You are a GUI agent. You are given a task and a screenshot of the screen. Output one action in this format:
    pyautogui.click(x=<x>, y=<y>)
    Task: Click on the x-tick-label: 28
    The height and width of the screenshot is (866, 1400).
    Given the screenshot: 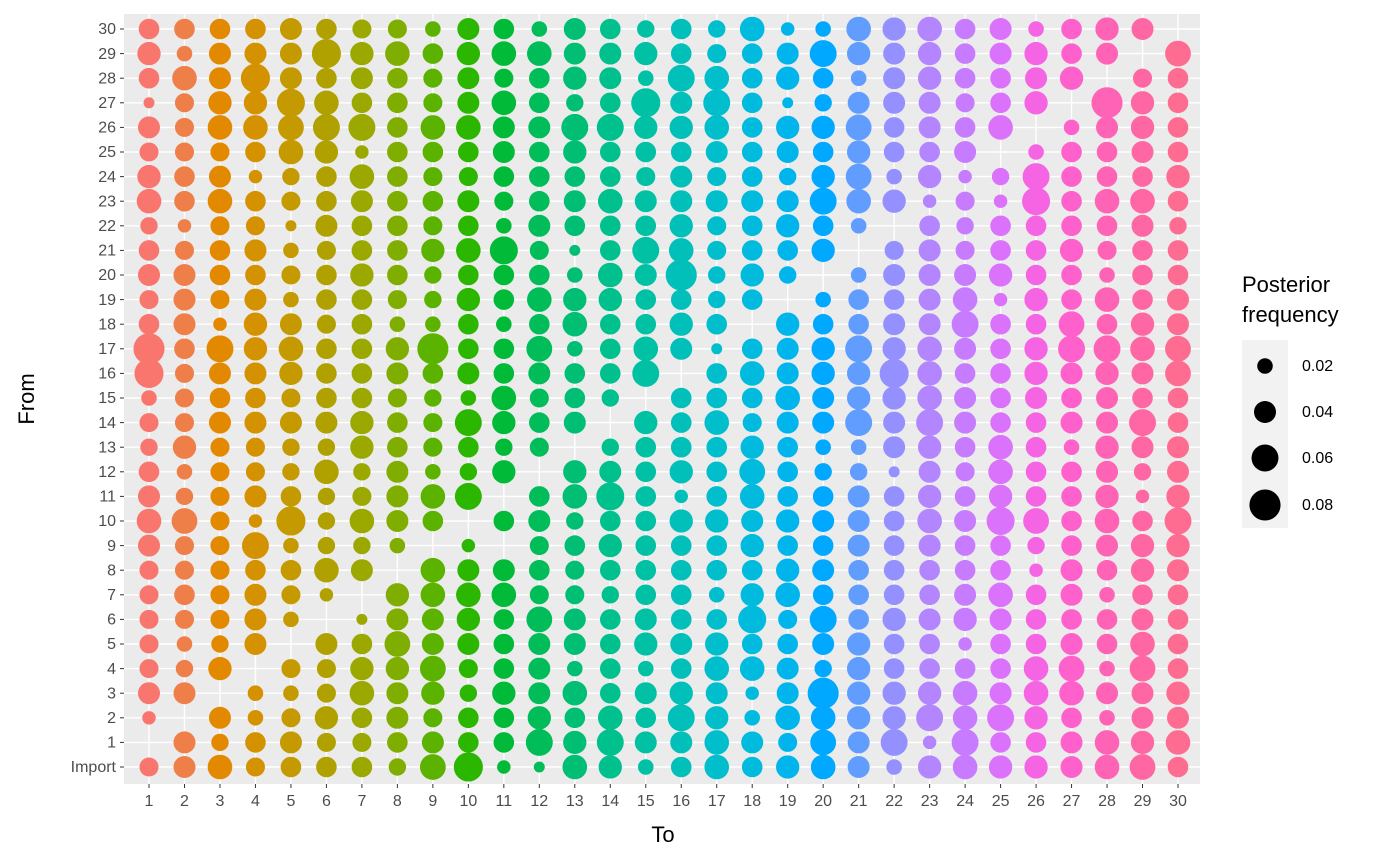 What is the action you would take?
    pyautogui.click(x=1107, y=801)
    